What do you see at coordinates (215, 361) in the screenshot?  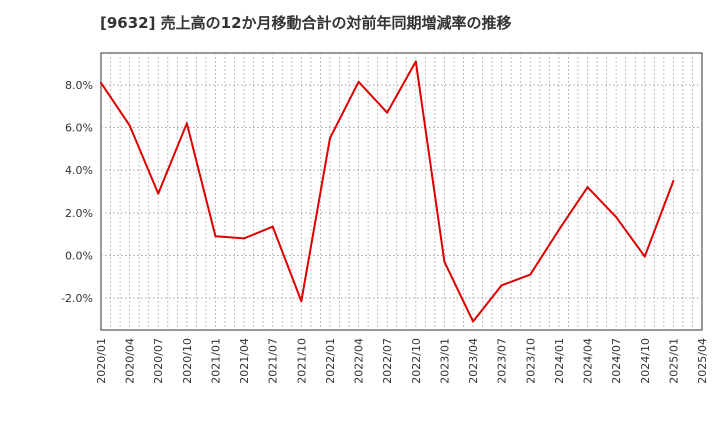 I see `x-tick-label: 2021/01` at bounding box center [215, 361].